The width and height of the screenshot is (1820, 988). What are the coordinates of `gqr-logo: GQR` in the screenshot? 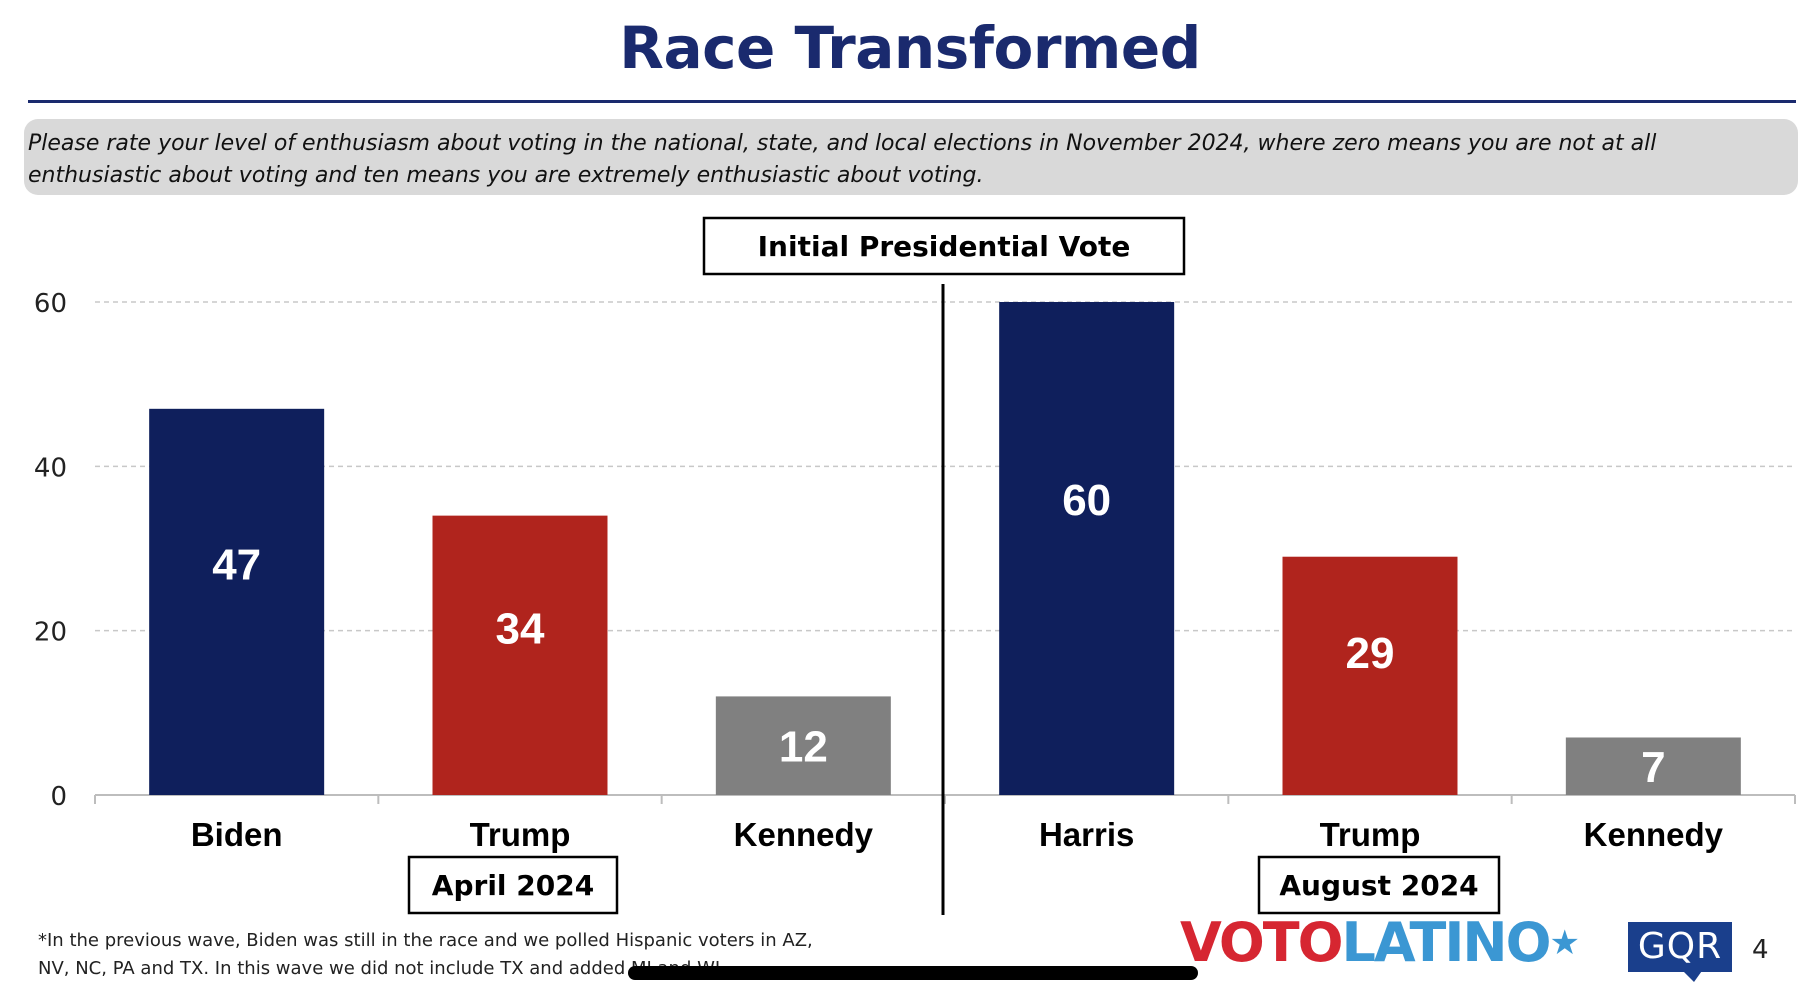 It's located at (1680, 947).